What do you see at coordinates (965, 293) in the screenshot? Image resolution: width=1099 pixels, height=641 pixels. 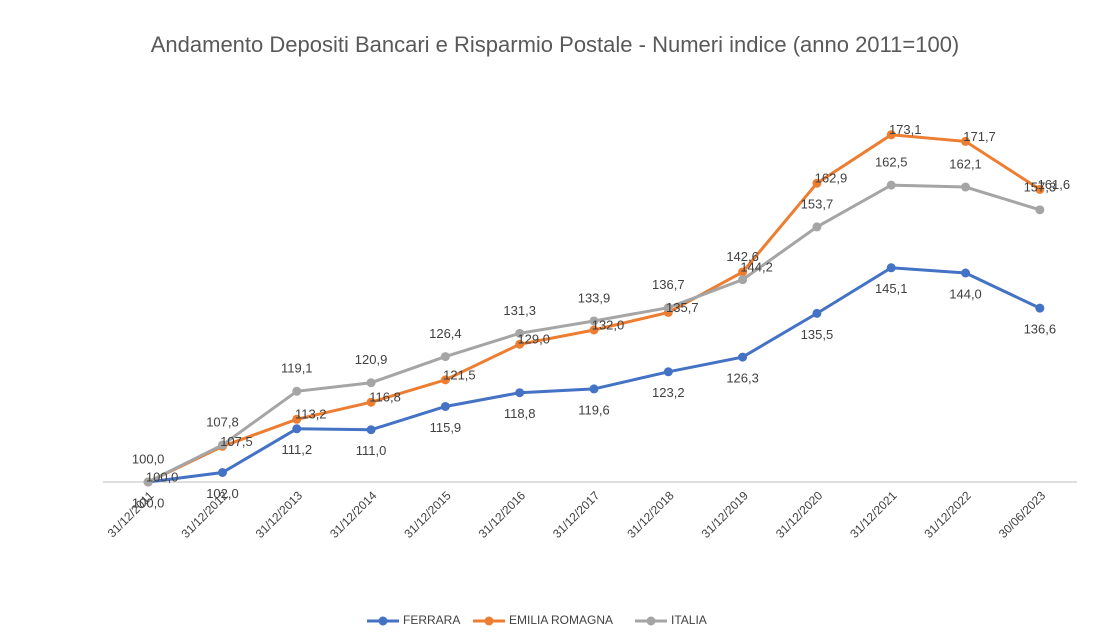 I see `data-label: 144,0` at bounding box center [965, 293].